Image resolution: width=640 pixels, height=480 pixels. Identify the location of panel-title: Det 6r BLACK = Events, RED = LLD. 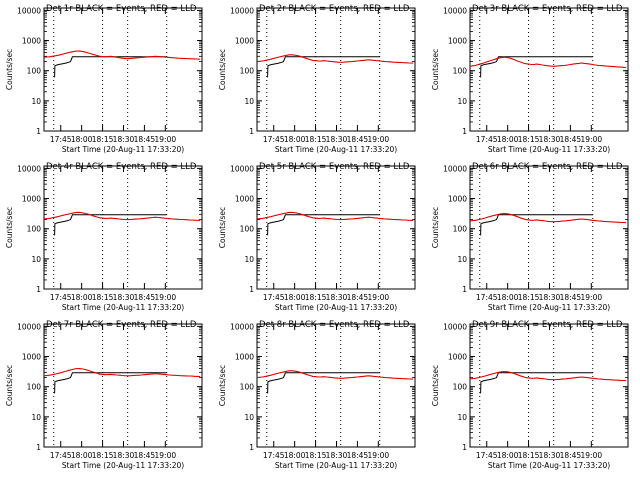
(547, 167).